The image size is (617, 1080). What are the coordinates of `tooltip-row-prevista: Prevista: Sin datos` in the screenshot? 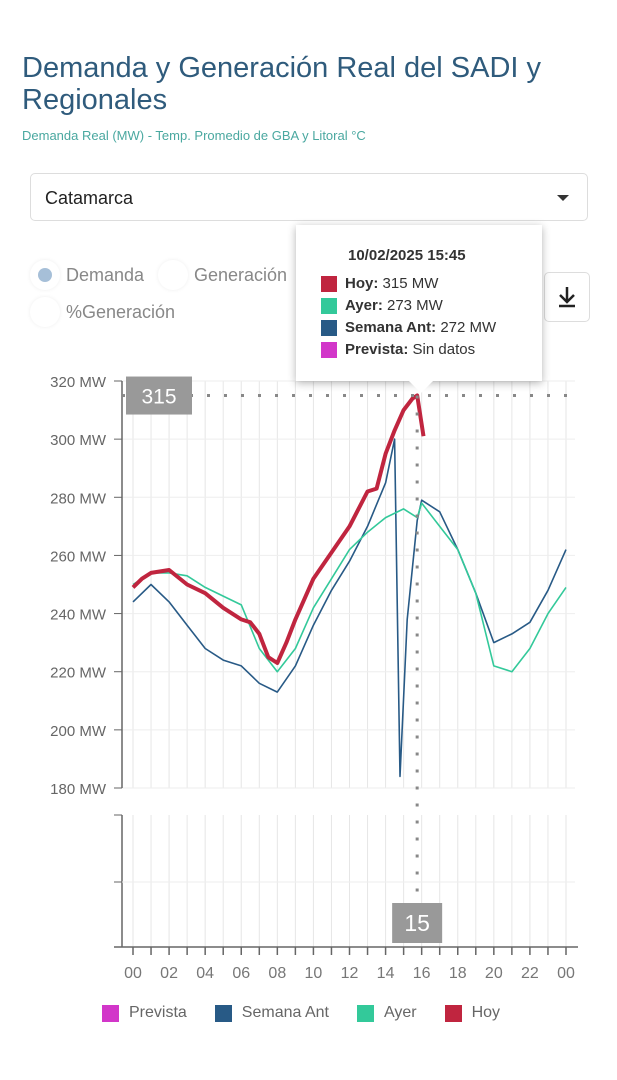 It's located at (398, 349).